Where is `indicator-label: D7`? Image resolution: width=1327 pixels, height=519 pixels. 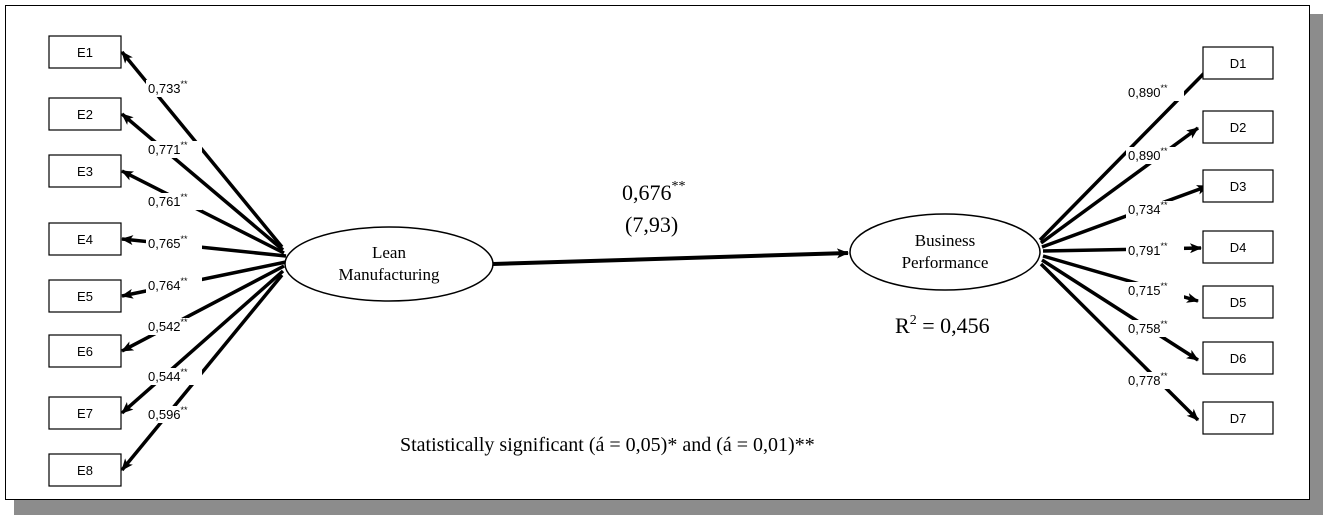 indicator-label: D7 is located at coordinates (1238, 418).